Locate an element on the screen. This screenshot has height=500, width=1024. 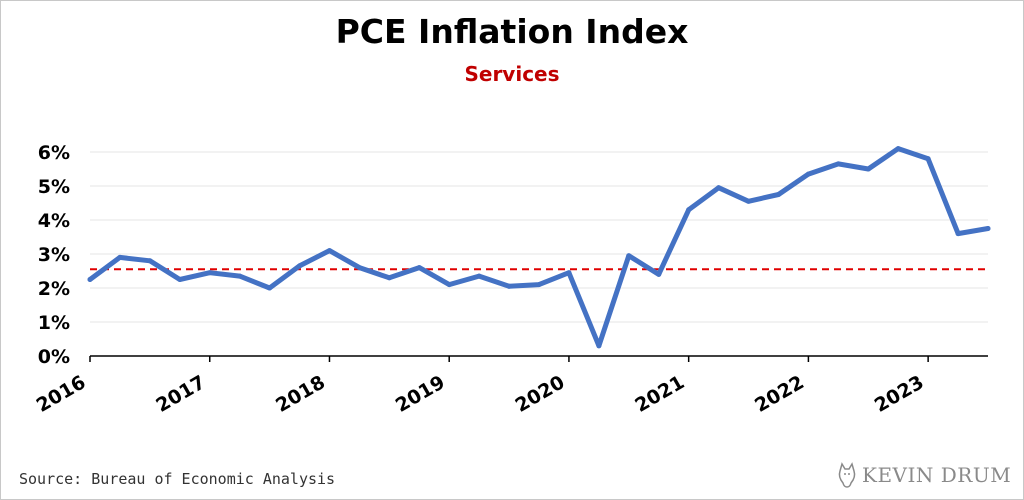
chart-title: PCE Inflation Index is located at coordinates (512, 31).